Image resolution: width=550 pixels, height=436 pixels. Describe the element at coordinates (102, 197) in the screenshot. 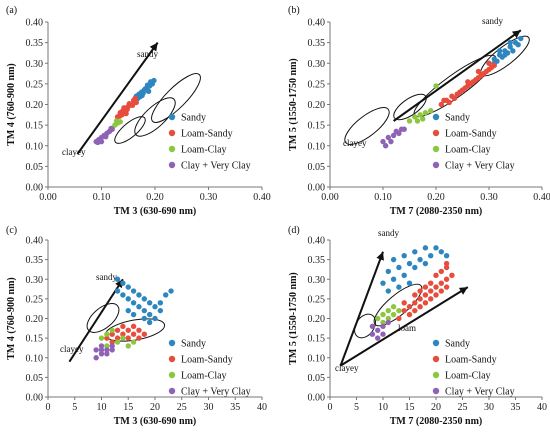

I see `x-tick-label: 0.10` at that location.